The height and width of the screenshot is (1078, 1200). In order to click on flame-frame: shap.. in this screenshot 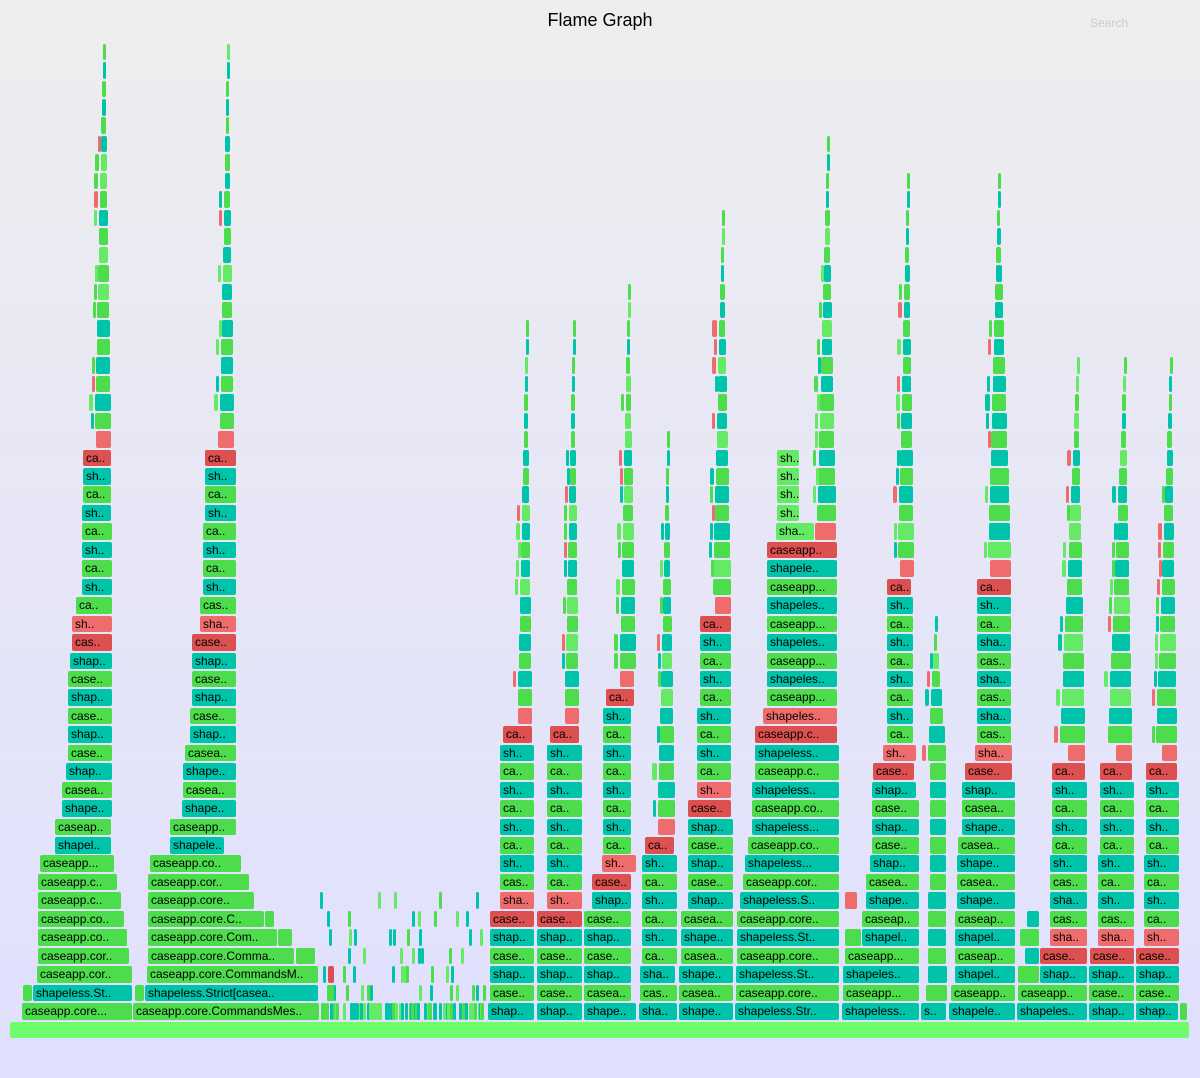, I will do `click(607, 974)`.